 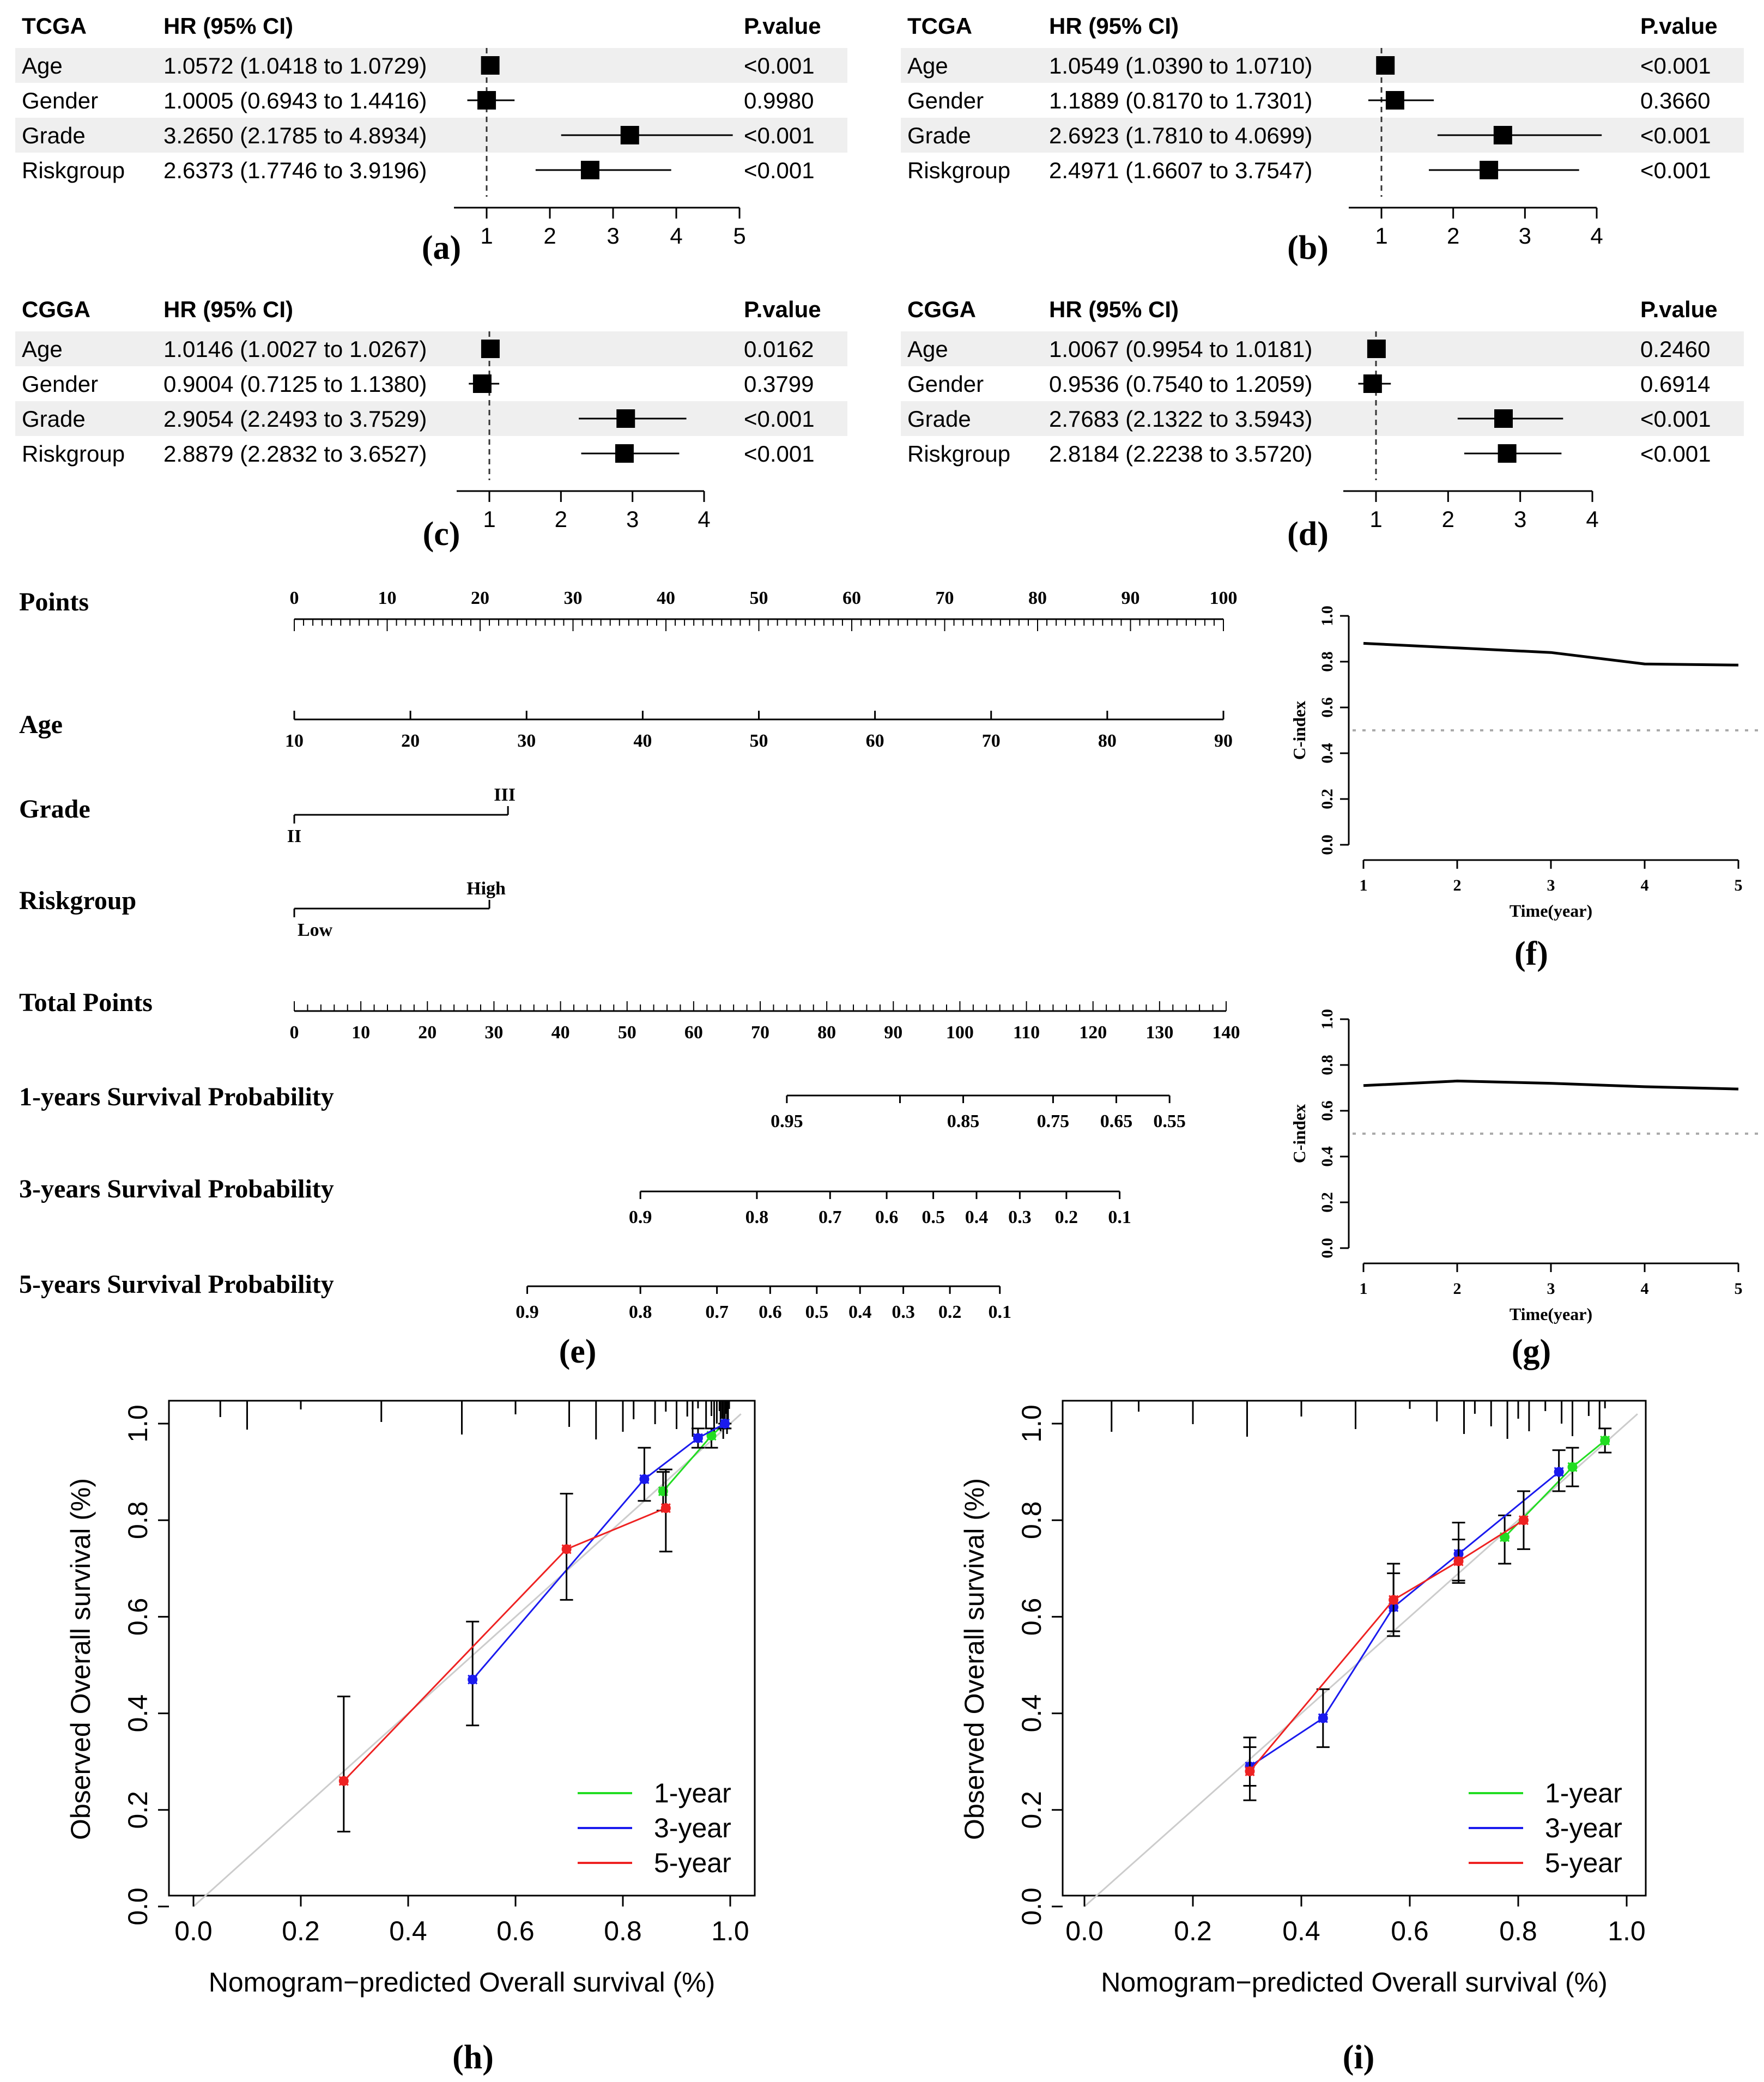 What do you see at coordinates (933, 1217) in the screenshot?
I see `nomogram-survival-tick-label: 0.5` at bounding box center [933, 1217].